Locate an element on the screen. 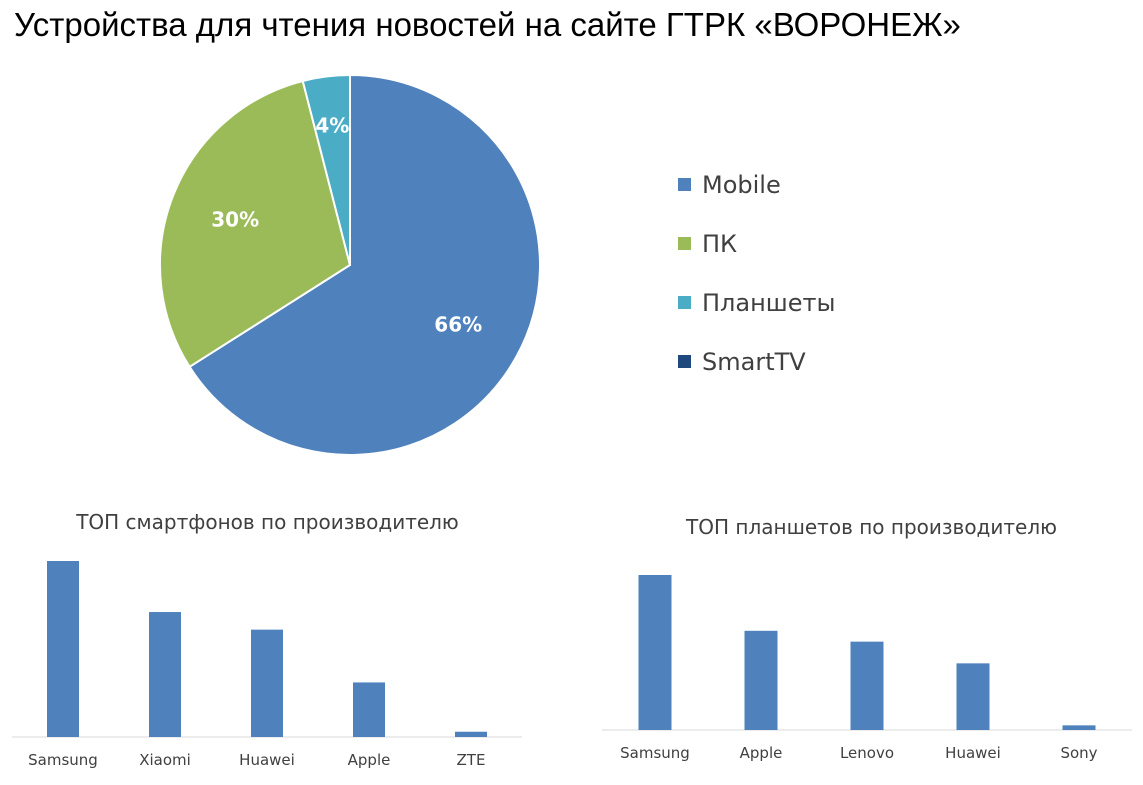 The width and height of the screenshot is (1143, 785). tablets-bars: Samsung Apple Lenovo Huawei Sony is located at coordinates (867, 668).